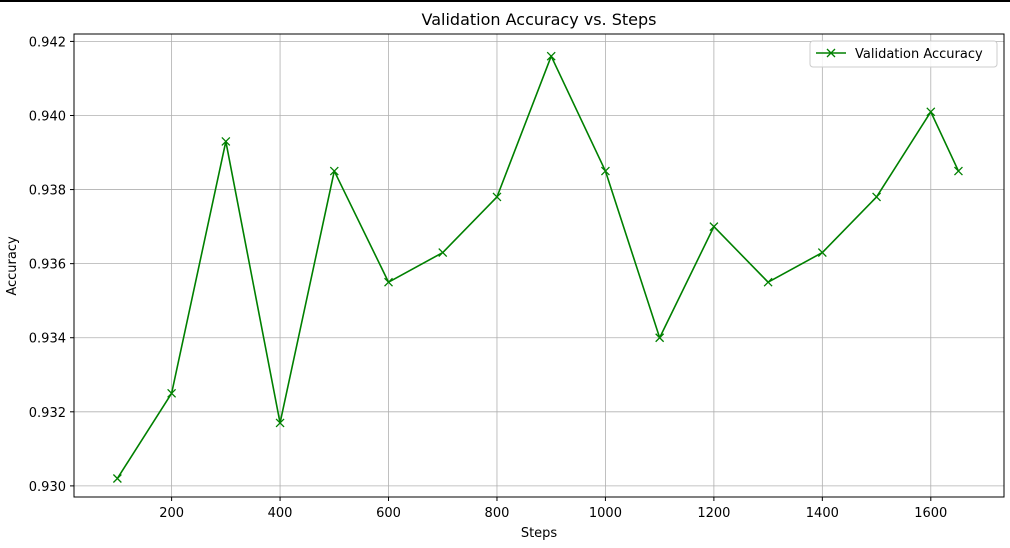 The height and width of the screenshot is (548, 1010). What do you see at coordinates (539, 19) in the screenshot?
I see `chart-title: Validation Accuracy vs. Steps` at bounding box center [539, 19].